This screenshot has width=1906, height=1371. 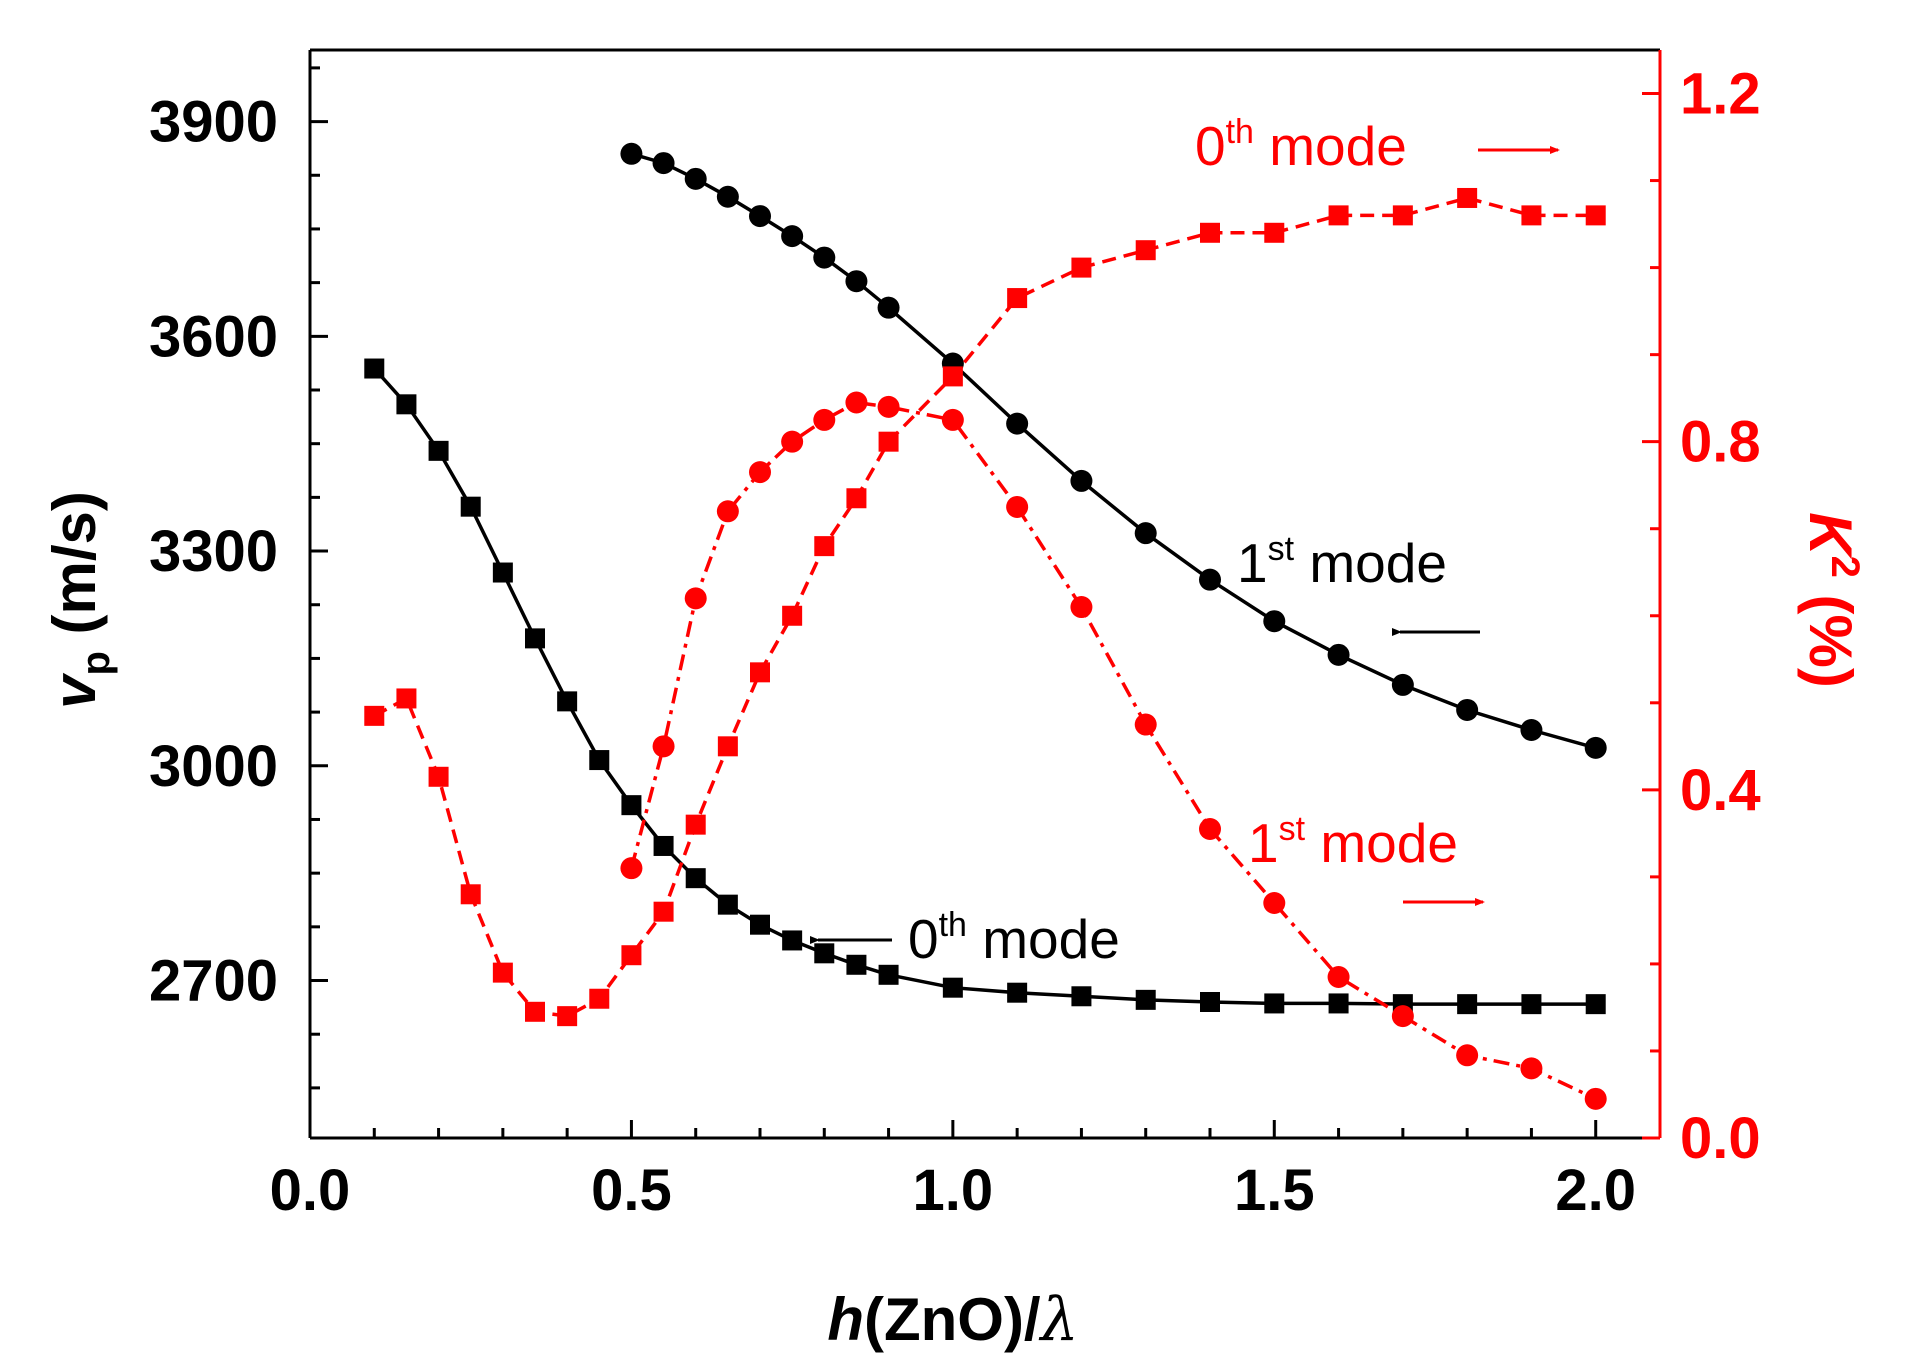 I want to click on annotation-vp-0th-mode: 0th mode, so click(x=1014, y=938).